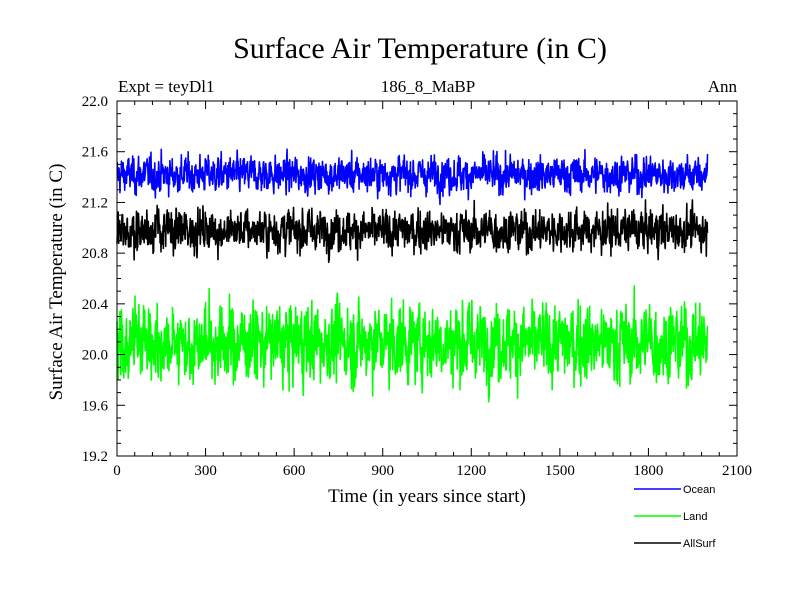  What do you see at coordinates (695, 517) in the screenshot?
I see `legend-label-land: Land` at bounding box center [695, 517].